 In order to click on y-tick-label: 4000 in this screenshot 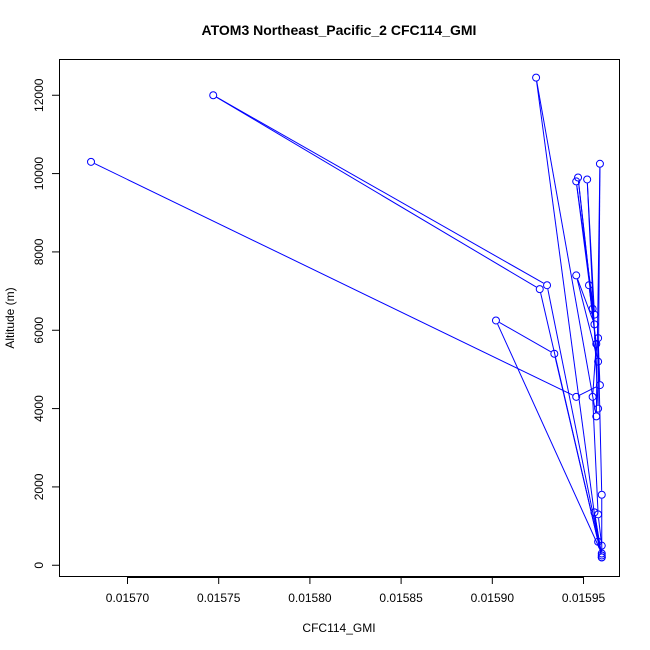, I will do `click(39, 408)`.